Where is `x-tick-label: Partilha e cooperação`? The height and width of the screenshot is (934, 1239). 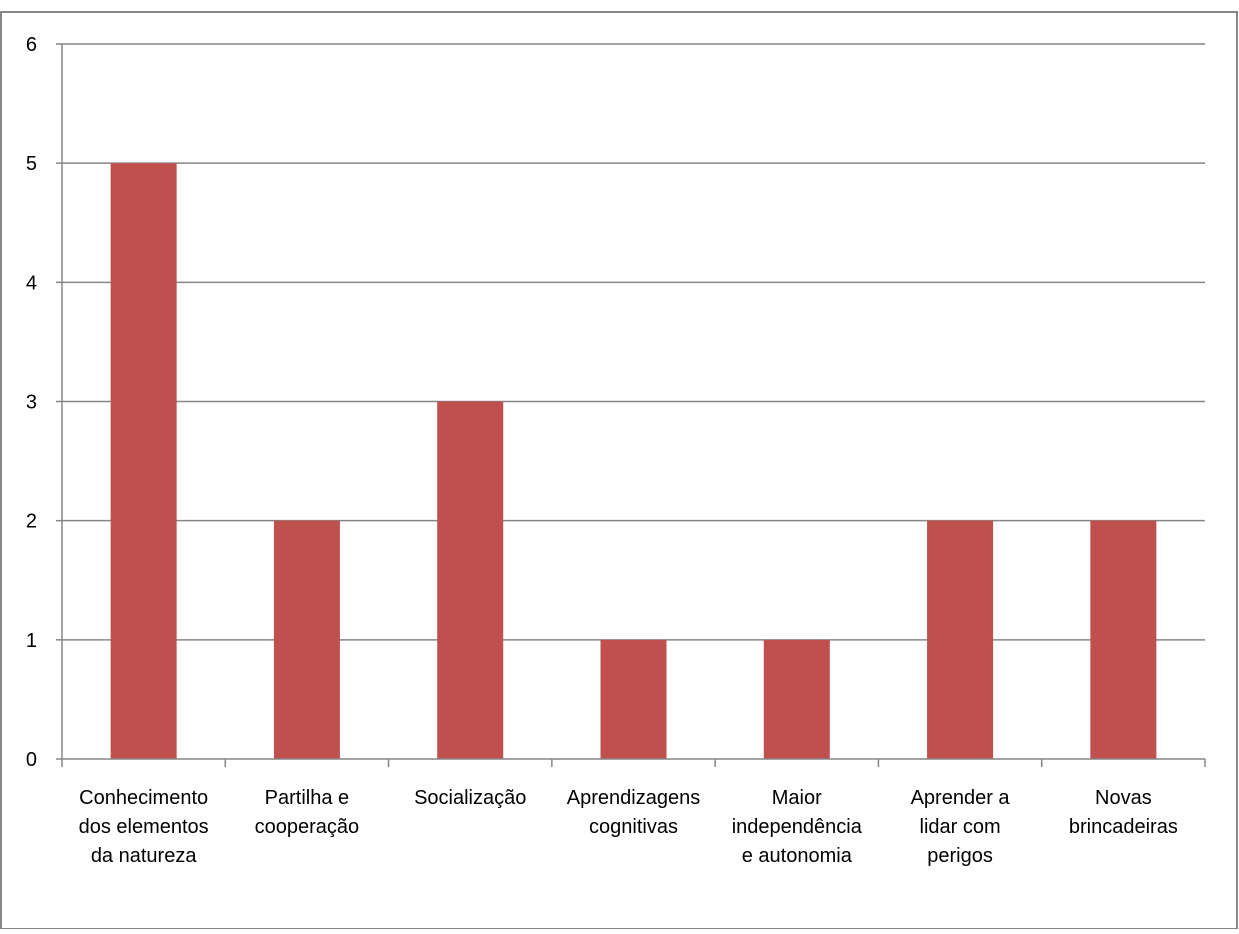
x-tick-label: Partilha e cooperação is located at coordinates (307, 812).